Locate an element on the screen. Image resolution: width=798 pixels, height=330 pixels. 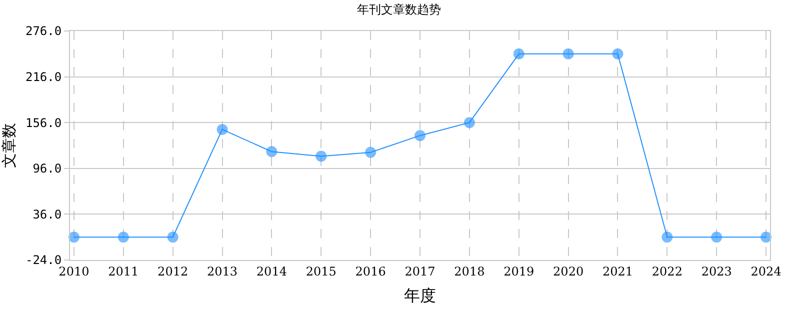
x-axis-title: 年度 is located at coordinates (420, 296).